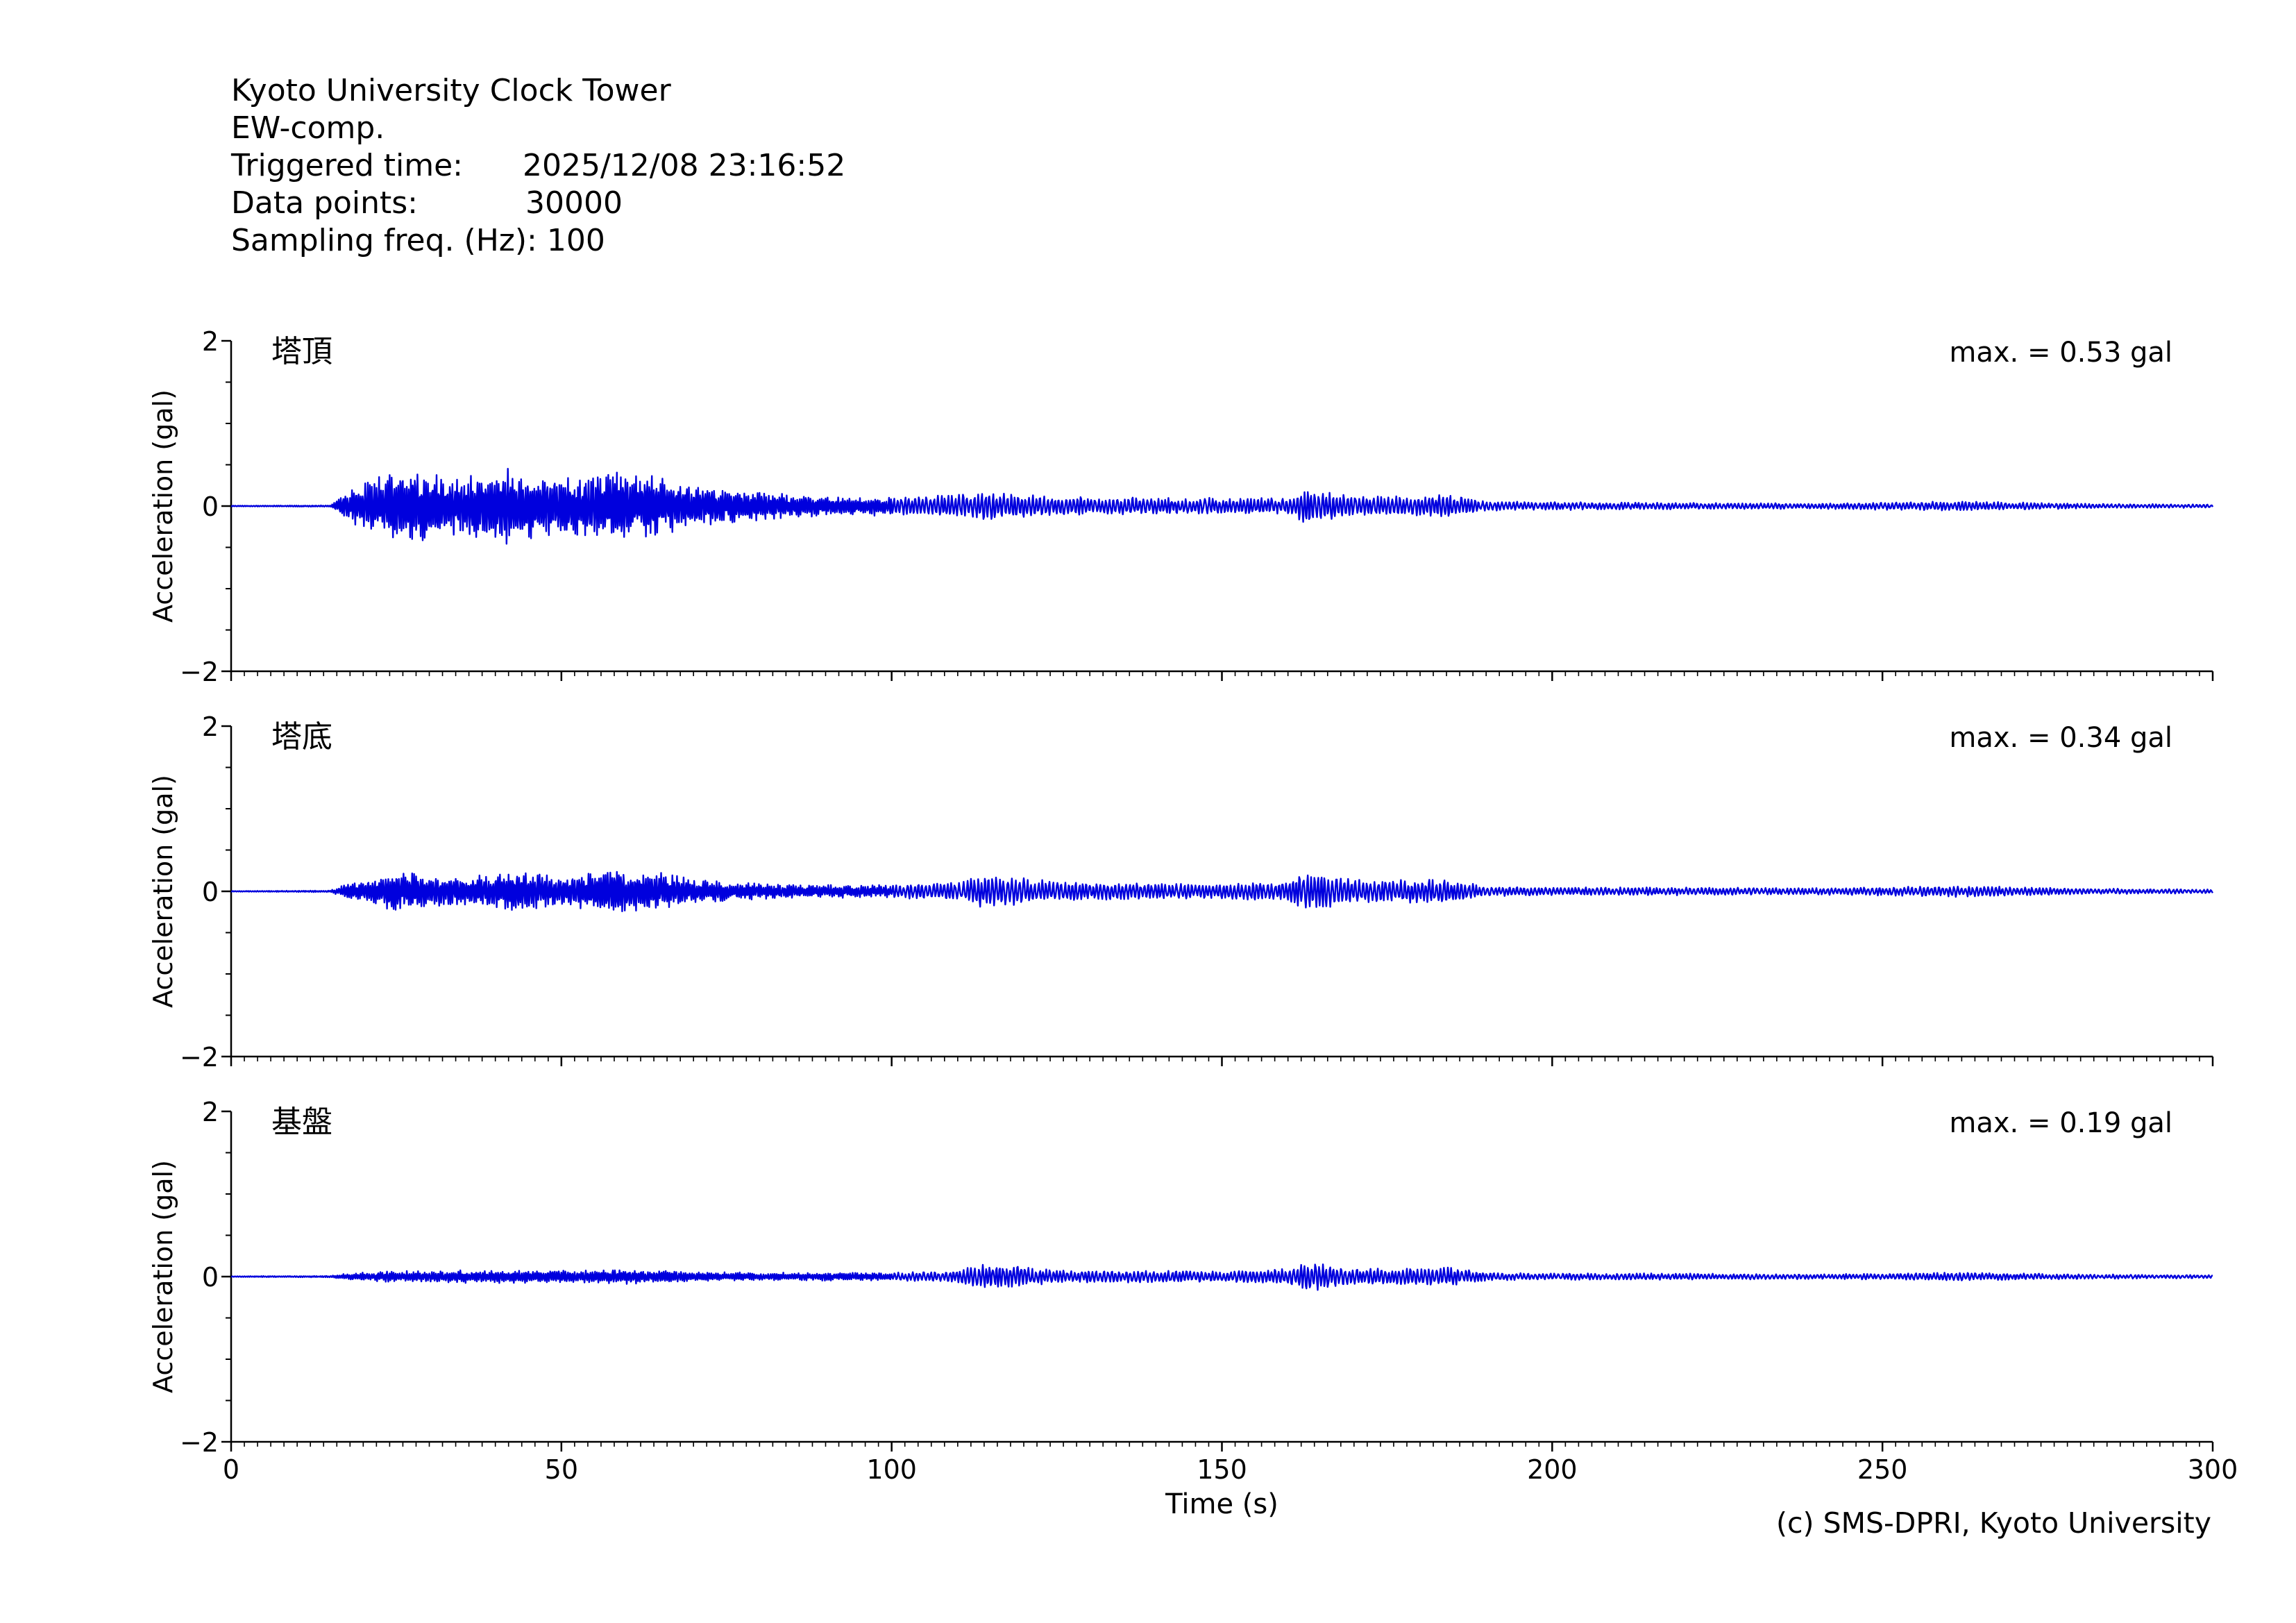 This screenshot has height=1623, width=2296. I want to click on station-name: Kyoto University Clock Tower, so click(451, 90).